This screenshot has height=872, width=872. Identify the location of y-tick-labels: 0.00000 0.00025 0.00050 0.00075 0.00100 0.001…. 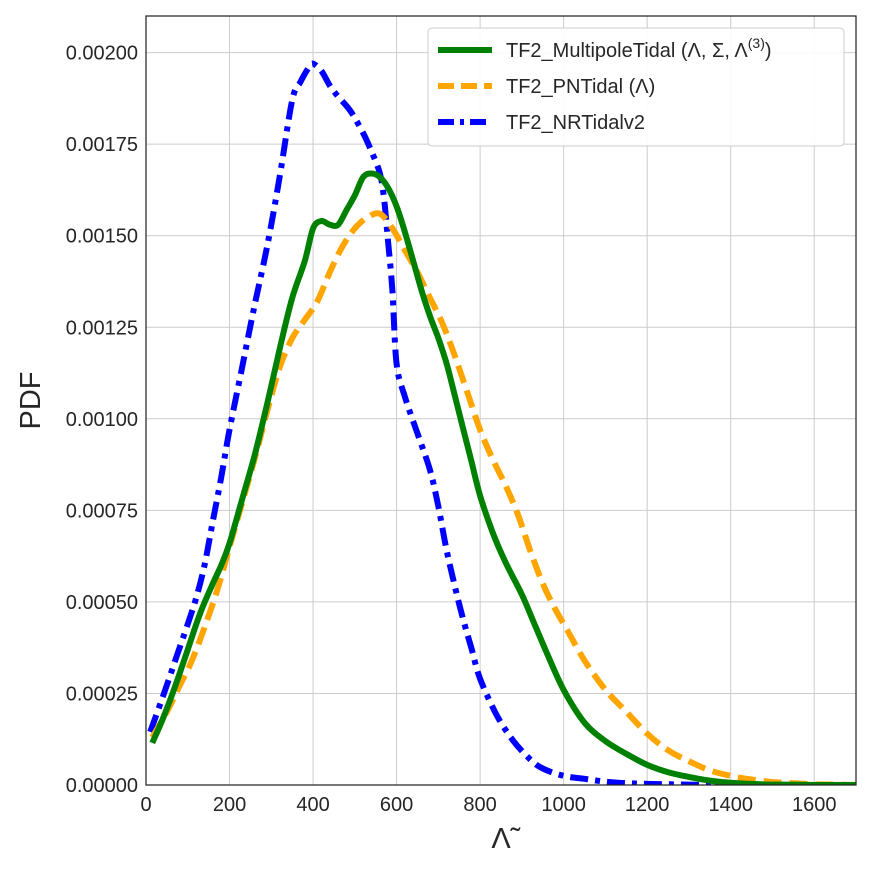
(102, 420).